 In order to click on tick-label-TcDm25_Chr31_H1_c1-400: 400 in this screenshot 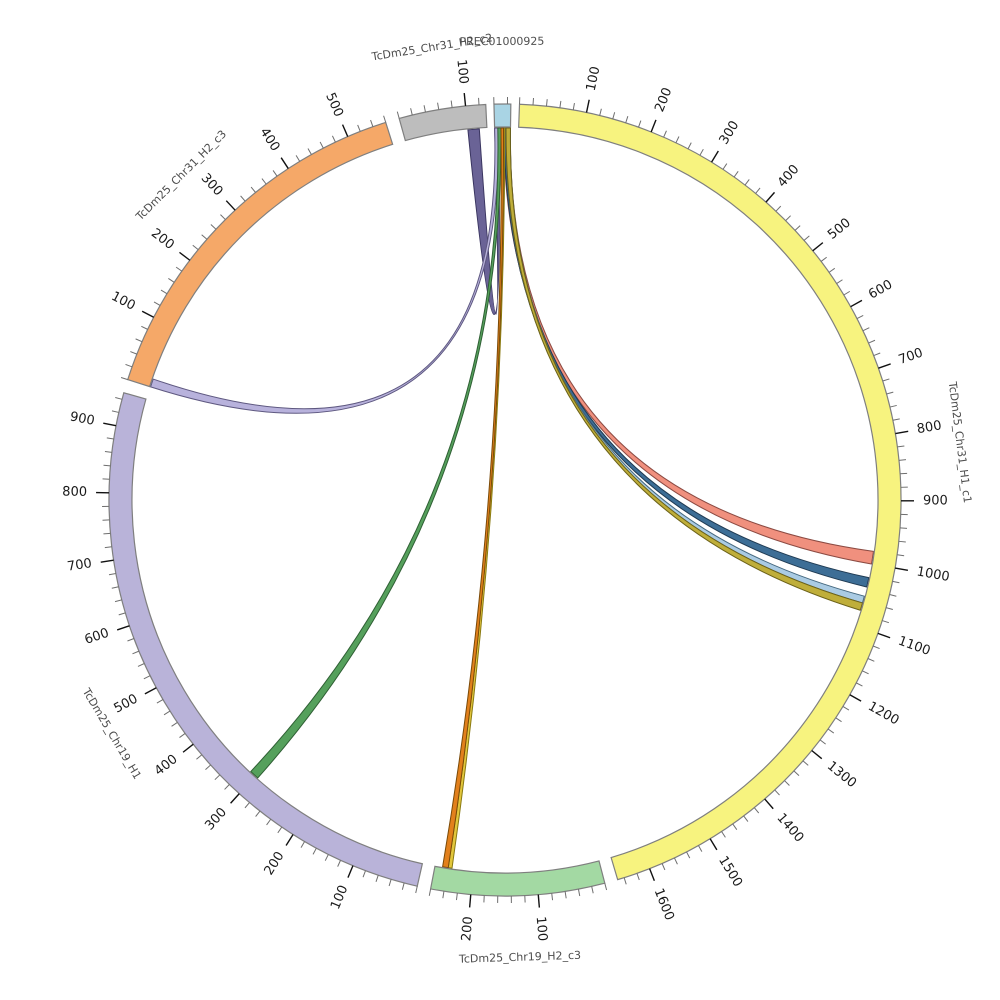, I will do `click(789, 176)`.